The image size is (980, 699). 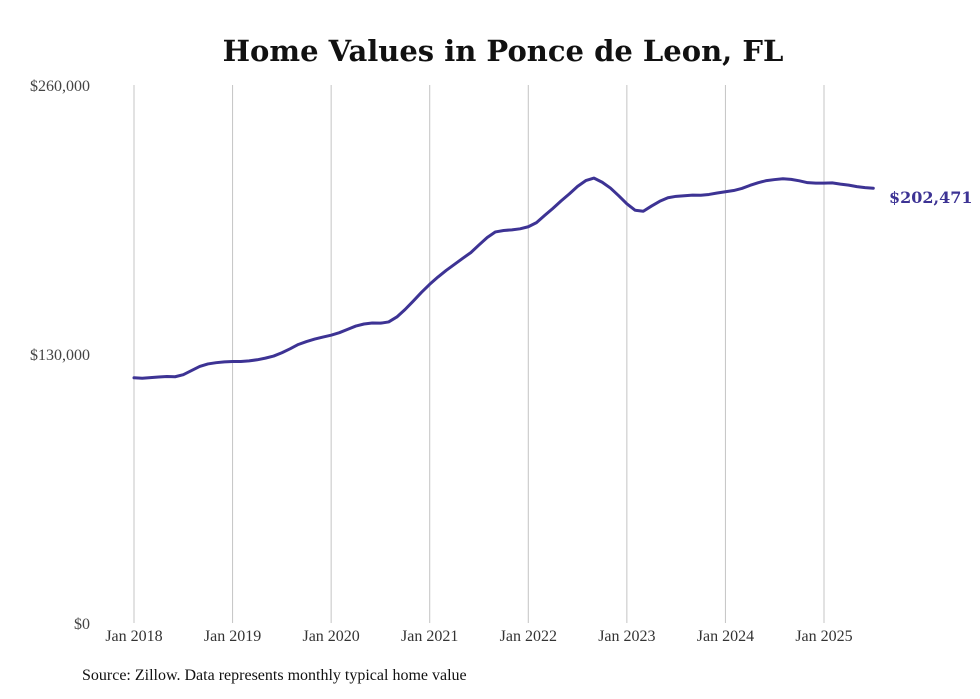 I want to click on x-tick-label: Jan 2021, so click(x=429, y=636).